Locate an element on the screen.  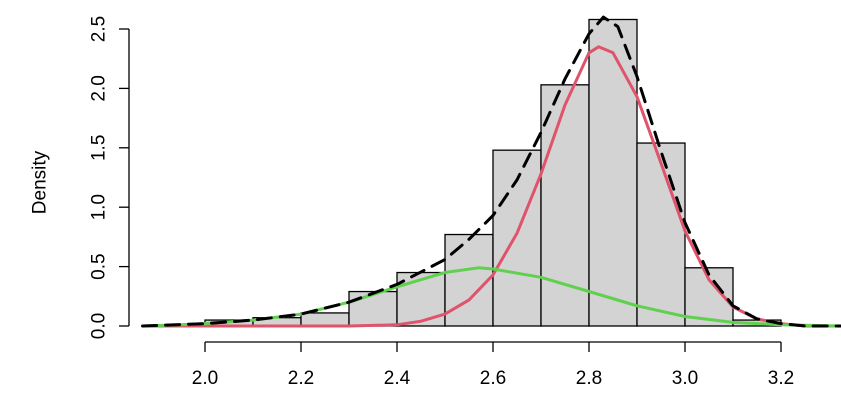
x-tick-label: 2.0 is located at coordinates (205, 378).